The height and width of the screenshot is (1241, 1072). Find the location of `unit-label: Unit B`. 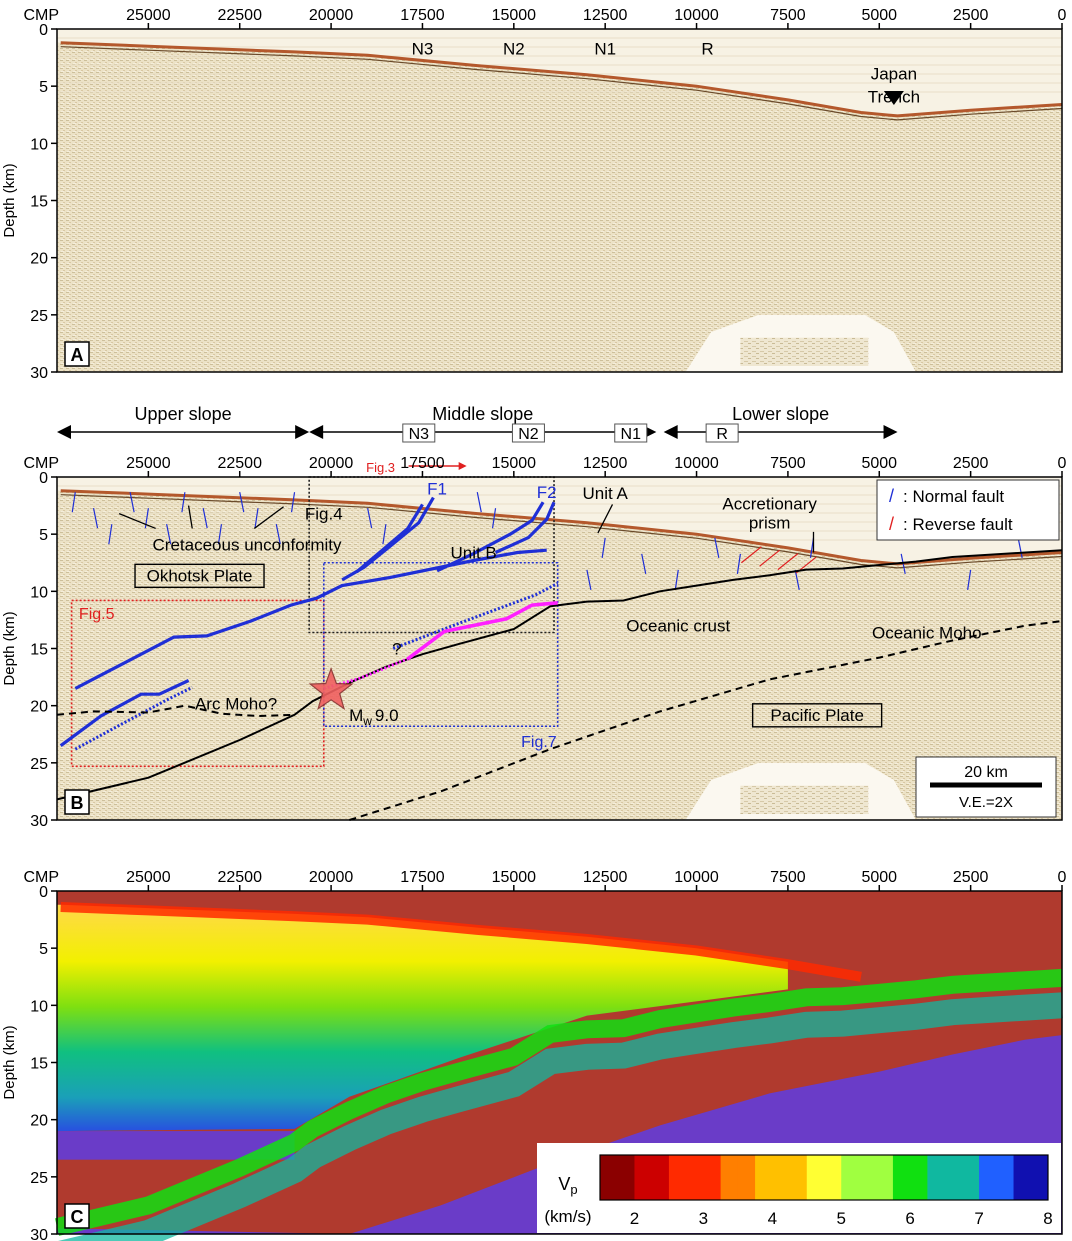

unit-label: Unit B is located at coordinates (473, 552).